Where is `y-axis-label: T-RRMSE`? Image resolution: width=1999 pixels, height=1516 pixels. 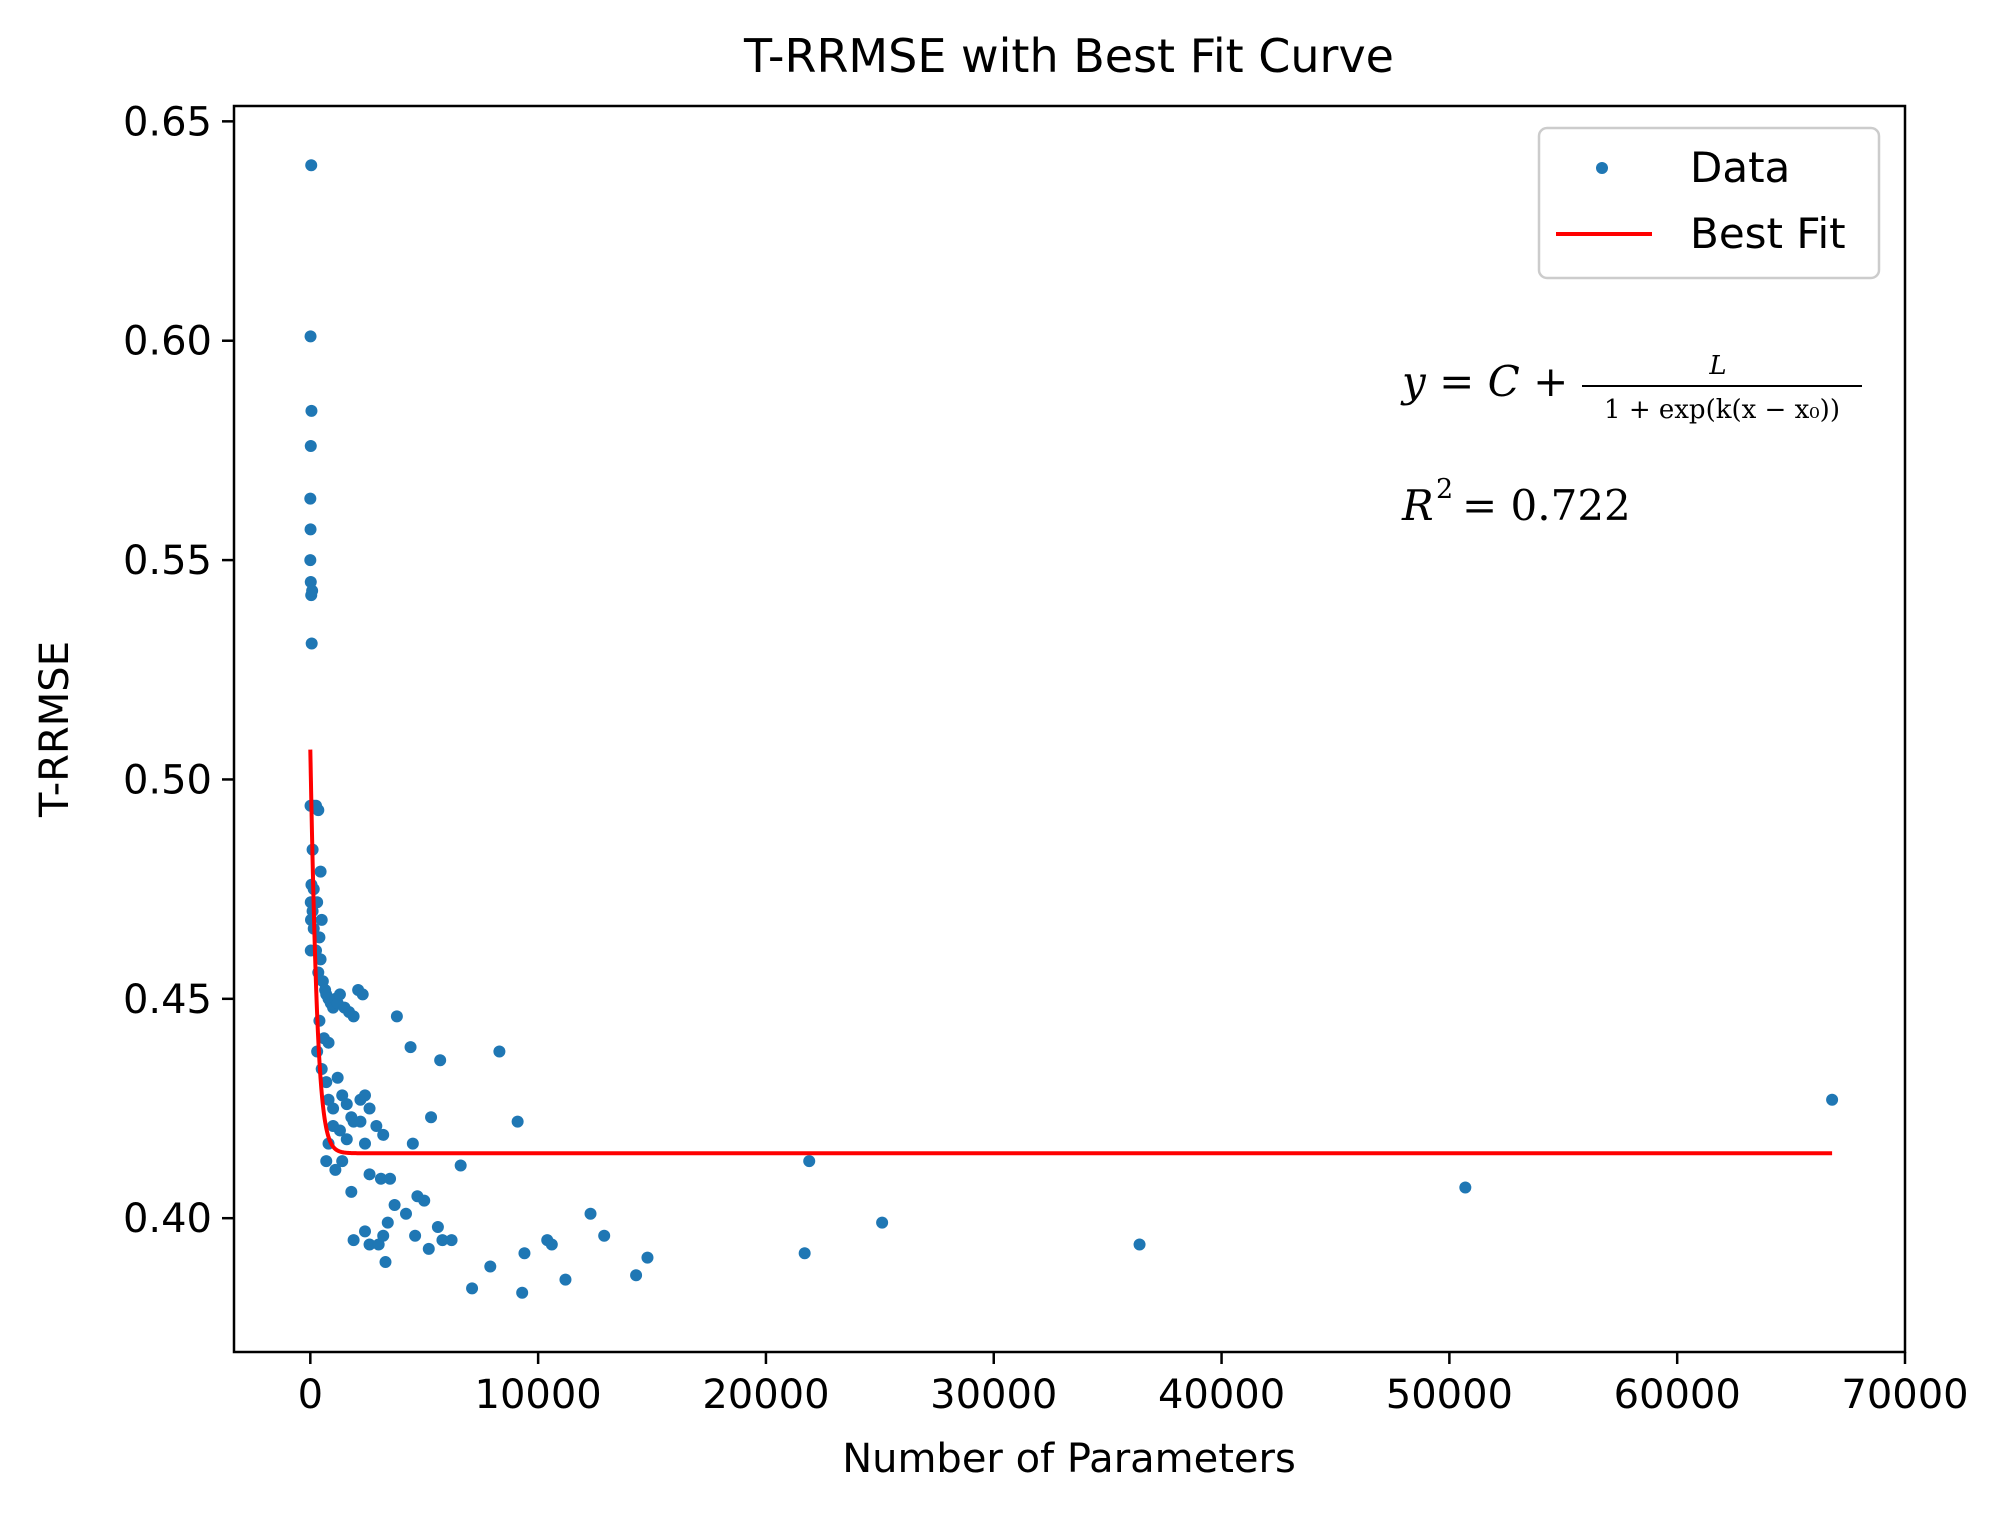
y-axis-label: T-RRMSE is located at coordinates (55, 729).